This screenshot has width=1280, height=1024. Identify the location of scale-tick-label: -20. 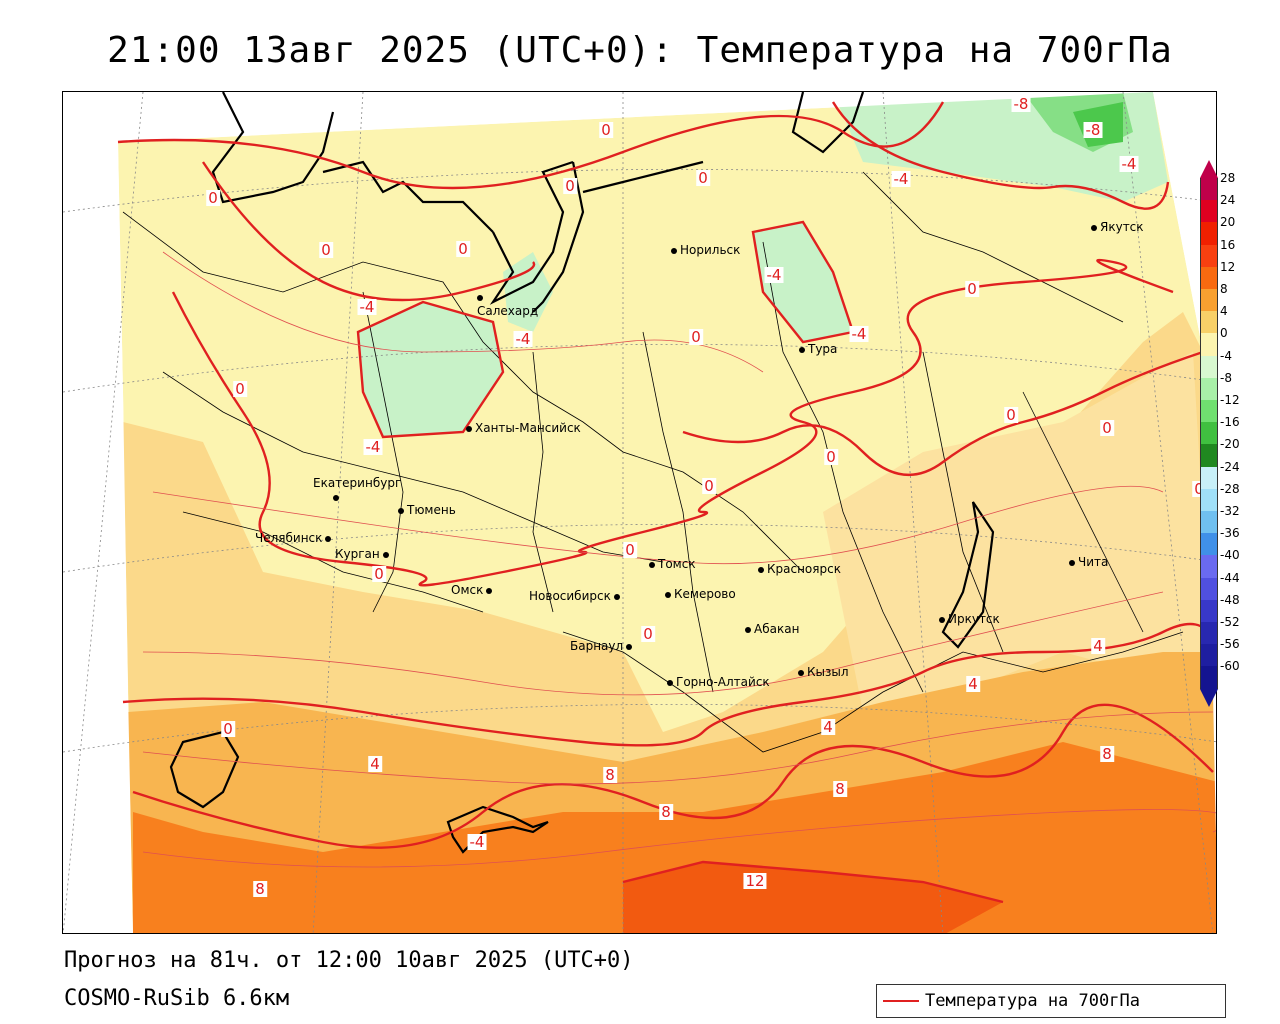
(1230, 444).